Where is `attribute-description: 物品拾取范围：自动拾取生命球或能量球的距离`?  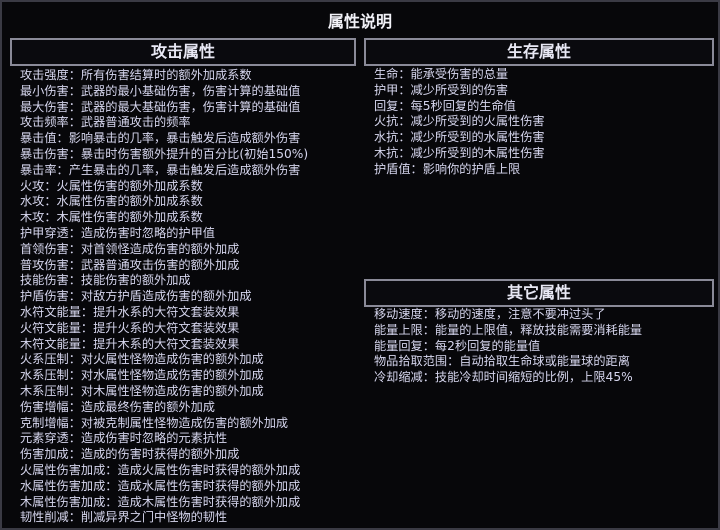
attribute-description: 物品拾取范围：自动拾取生命球或能量球的距离 is located at coordinates (502, 361).